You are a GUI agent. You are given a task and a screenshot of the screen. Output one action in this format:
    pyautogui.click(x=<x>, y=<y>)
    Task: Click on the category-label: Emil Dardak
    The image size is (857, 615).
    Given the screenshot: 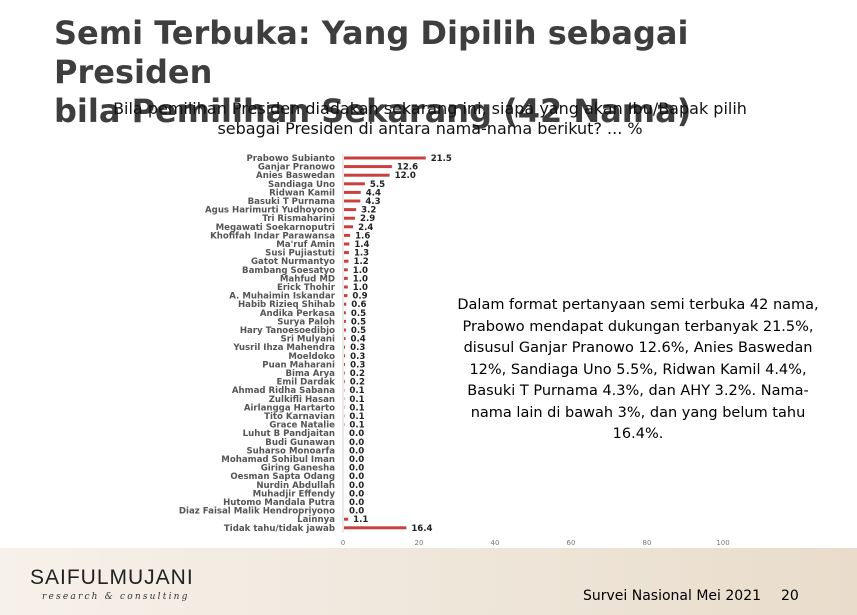 What is the action you would take?
    pyautogui.click(x=305, y=383)
    